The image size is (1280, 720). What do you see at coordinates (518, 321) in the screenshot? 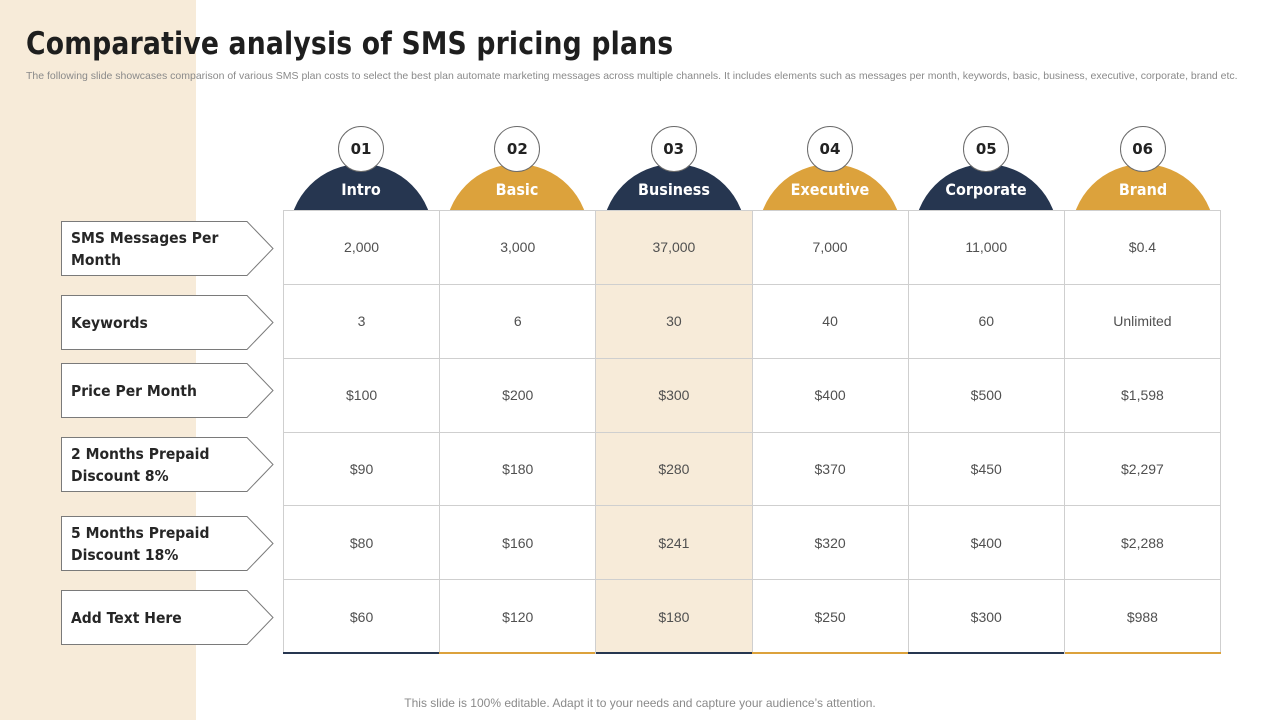
I see `table-cell: 6` at bounding box center [518, 321].